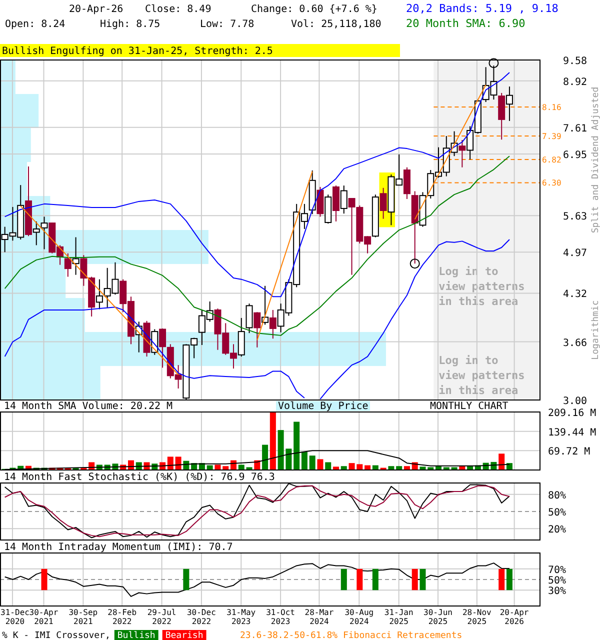 This screenshot has width=600, height=640. I want to click on text: Open: 8.24, so click(35, 24).